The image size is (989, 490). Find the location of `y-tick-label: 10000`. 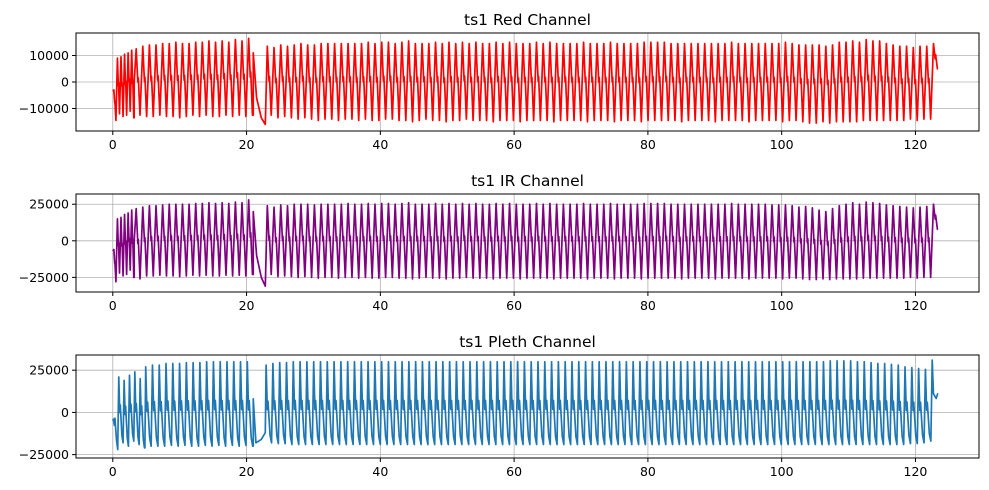

y-tick-label: 10000 is located at coordinates (49, 55).